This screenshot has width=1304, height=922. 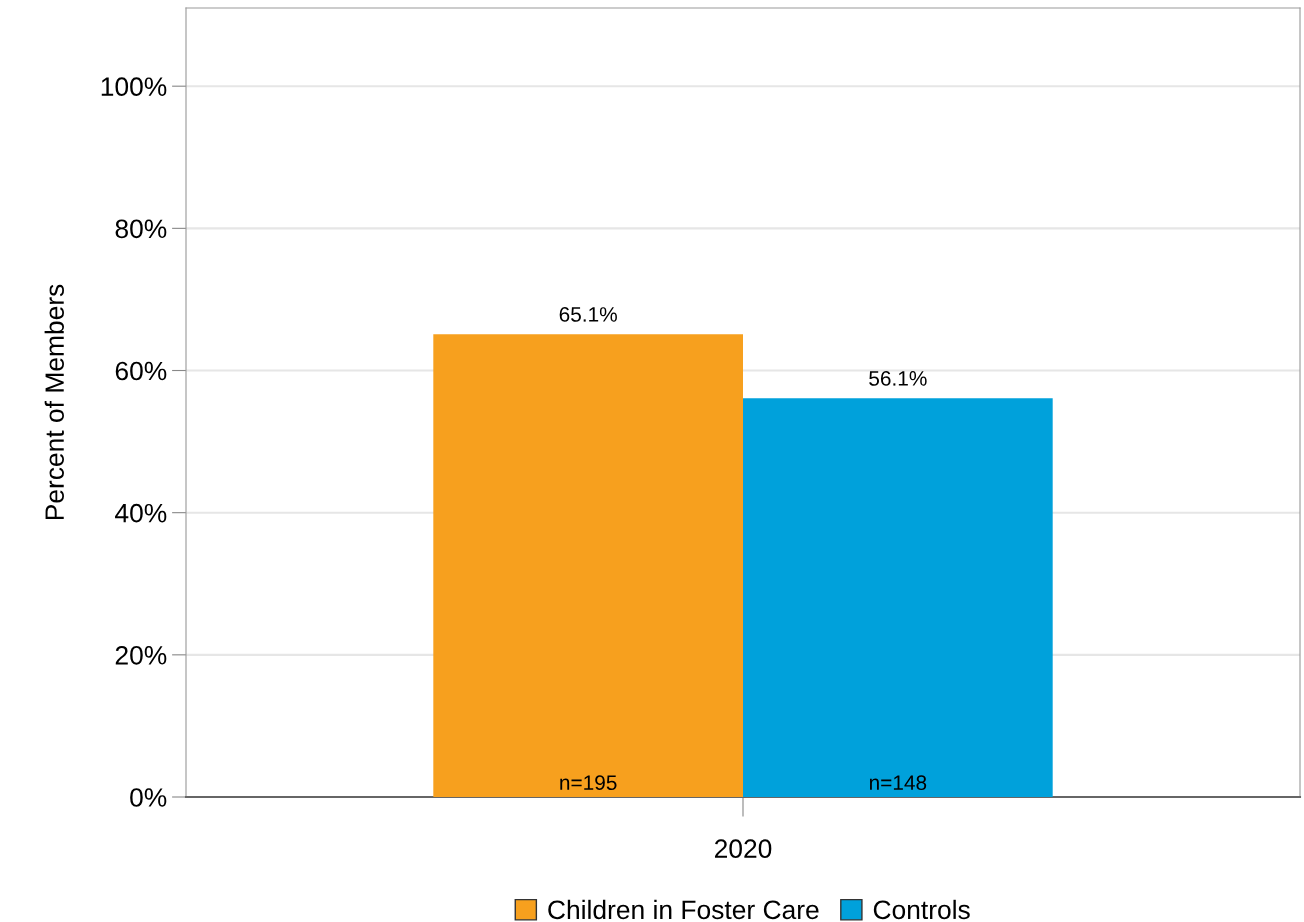 I want to click on y-tick-label: 60%, so click(x=141, y=371).